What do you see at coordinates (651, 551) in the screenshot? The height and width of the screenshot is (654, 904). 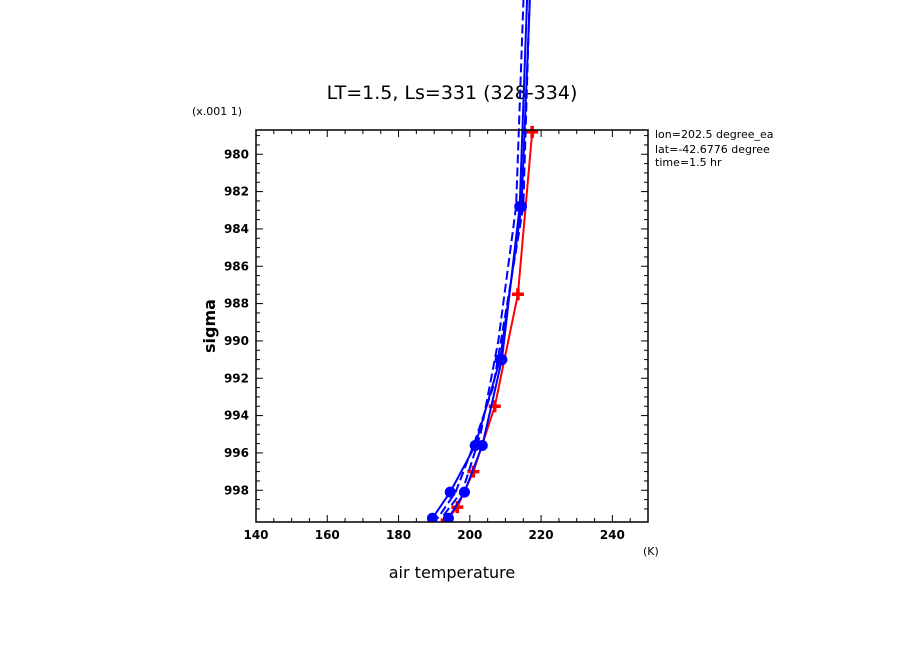 I see `x-unit: (K)` at bounding box center [651, 551].